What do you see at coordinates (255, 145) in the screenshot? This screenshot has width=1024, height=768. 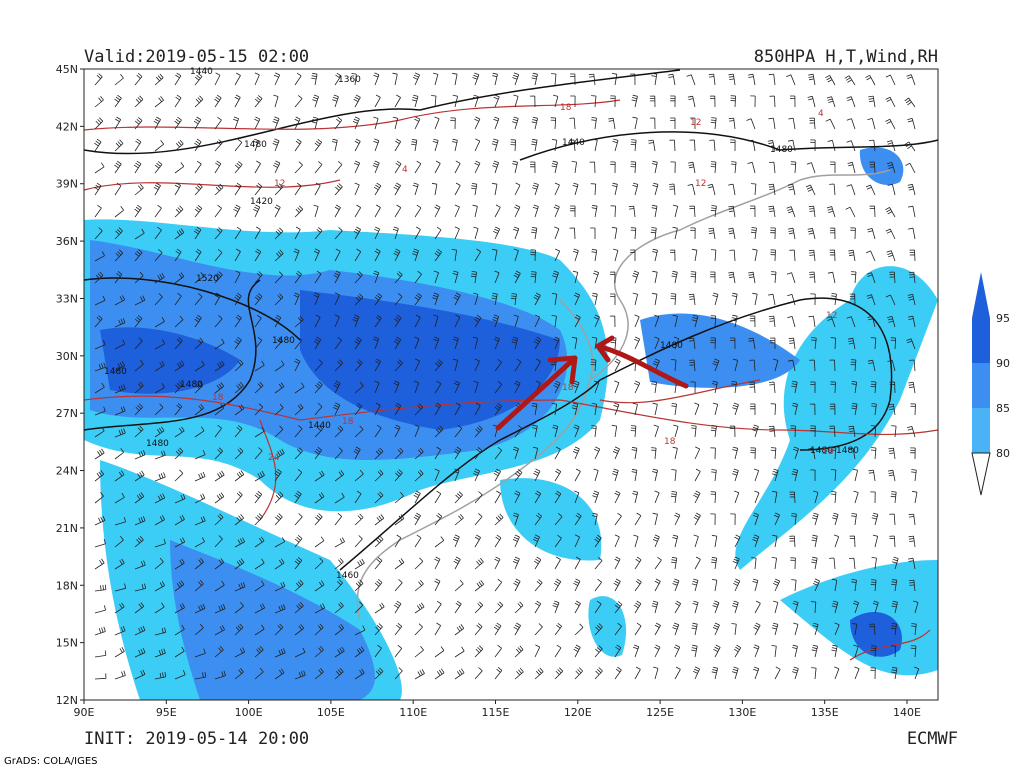 I see `height-label: 1480` at bounding box center [255, 145].